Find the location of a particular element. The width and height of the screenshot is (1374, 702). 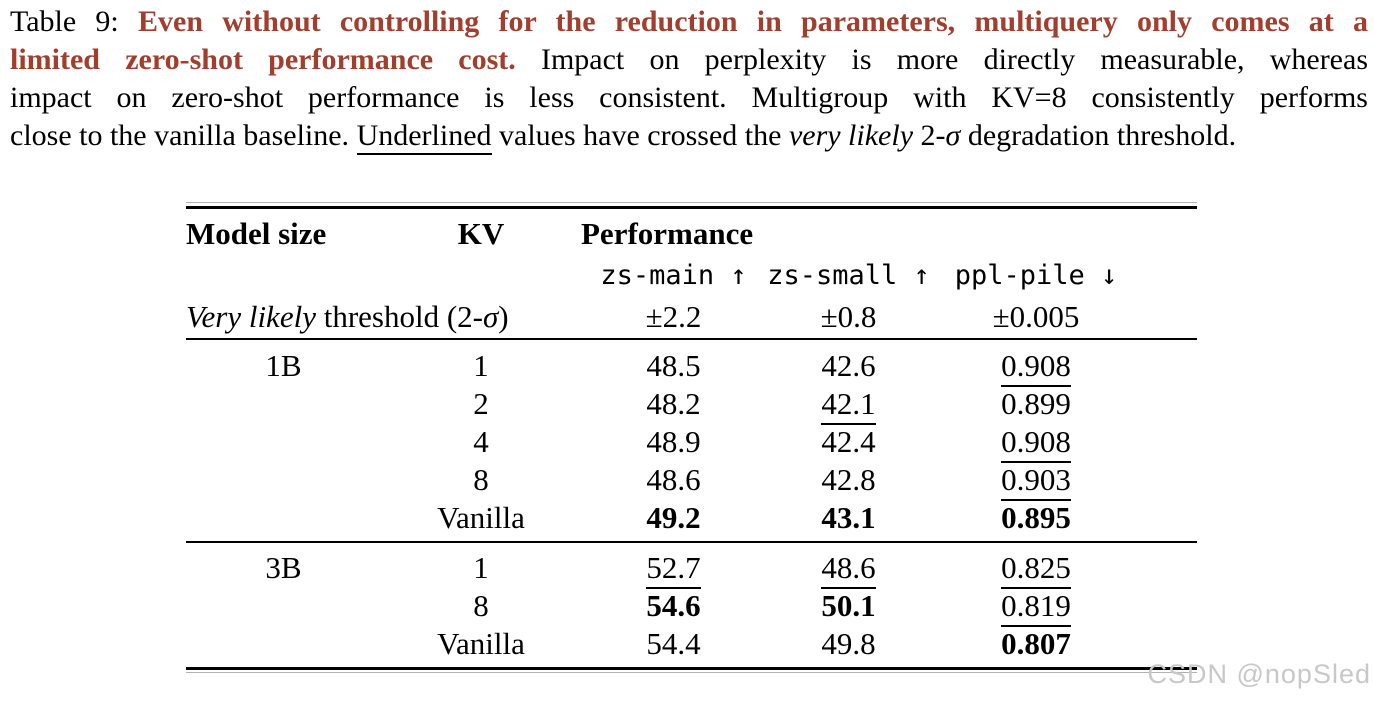

zs-small-cell: 48.6 is located at coordinates (848, 565).